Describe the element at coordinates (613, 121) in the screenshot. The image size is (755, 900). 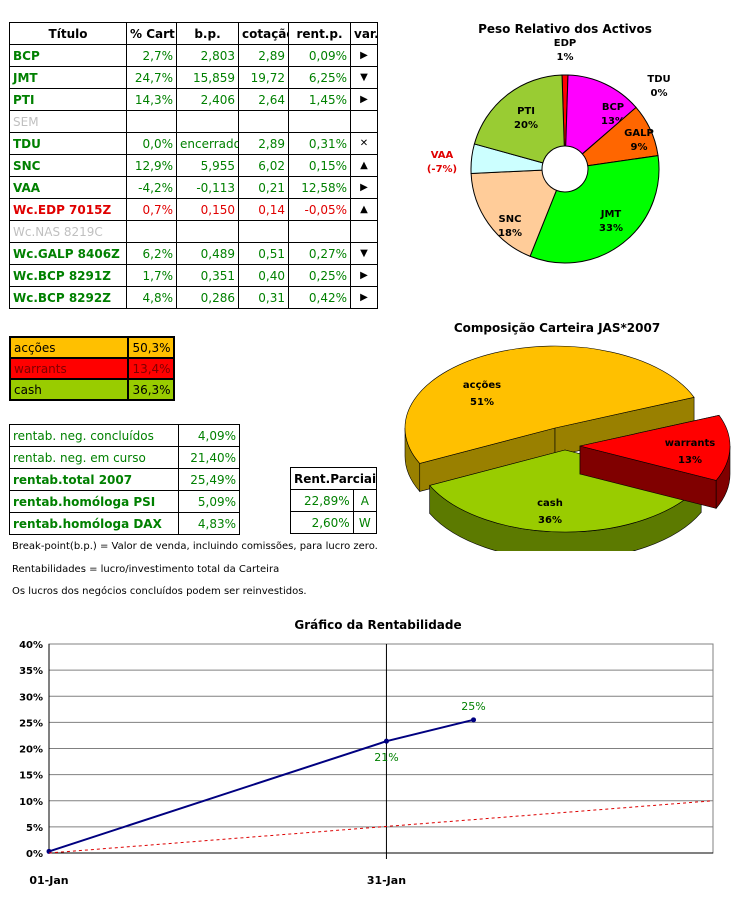
I see `pie1-pct-bcp: 13%` at that location.